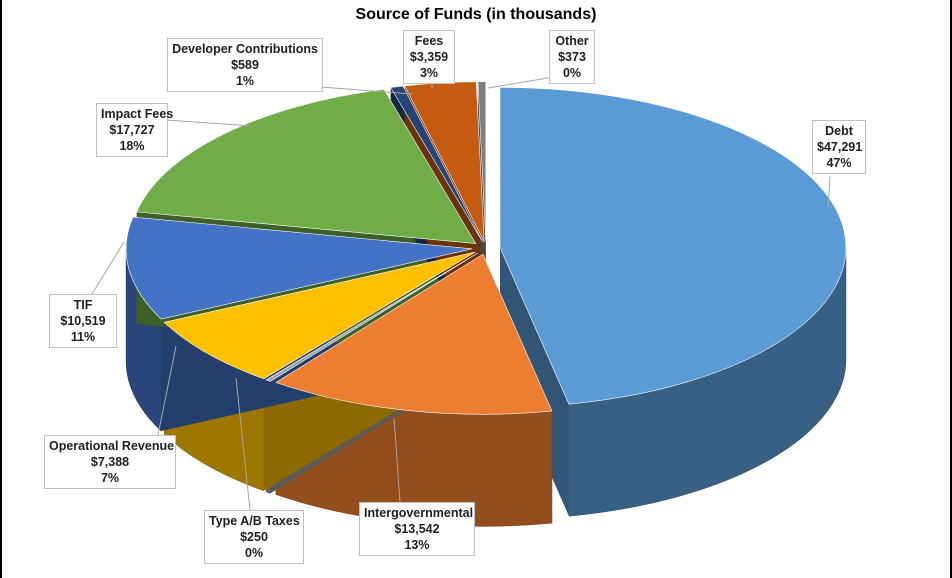 The image size is (952, 578). I want to click on label-fees-value: $3,359, so click(429, 57).